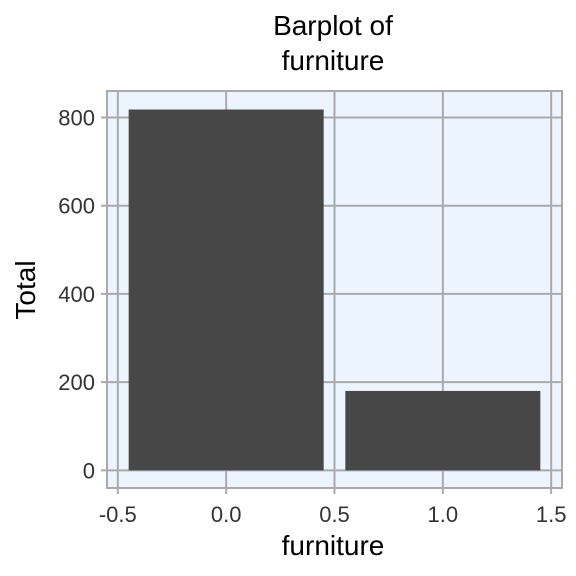 The width and height of the screenshot is (576, 576). I want to click on y-axis-ticks: 0 200 400 600 800, so click(82, 294).